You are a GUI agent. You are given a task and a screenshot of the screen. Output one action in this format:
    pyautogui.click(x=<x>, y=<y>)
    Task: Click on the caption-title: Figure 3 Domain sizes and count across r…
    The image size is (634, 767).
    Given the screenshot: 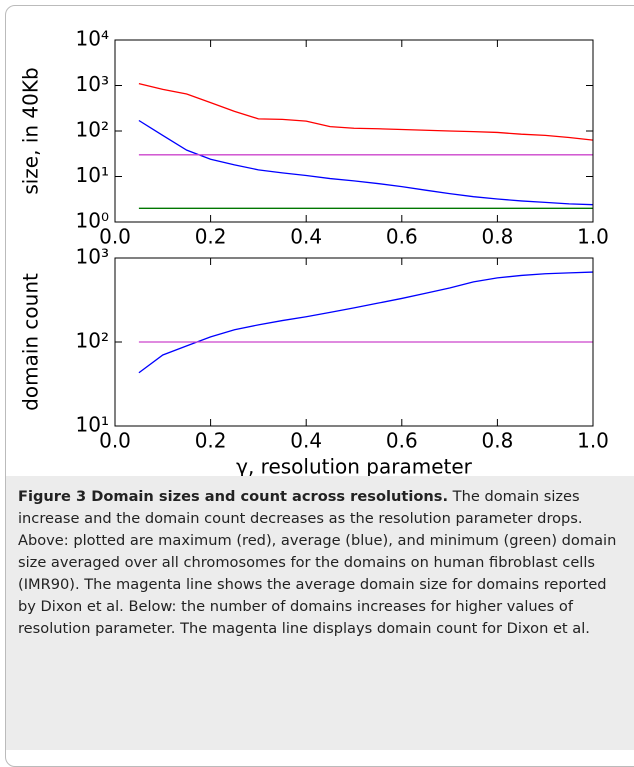 What is the action you would take?
    pyautogui.click(x=233, y=496)
    